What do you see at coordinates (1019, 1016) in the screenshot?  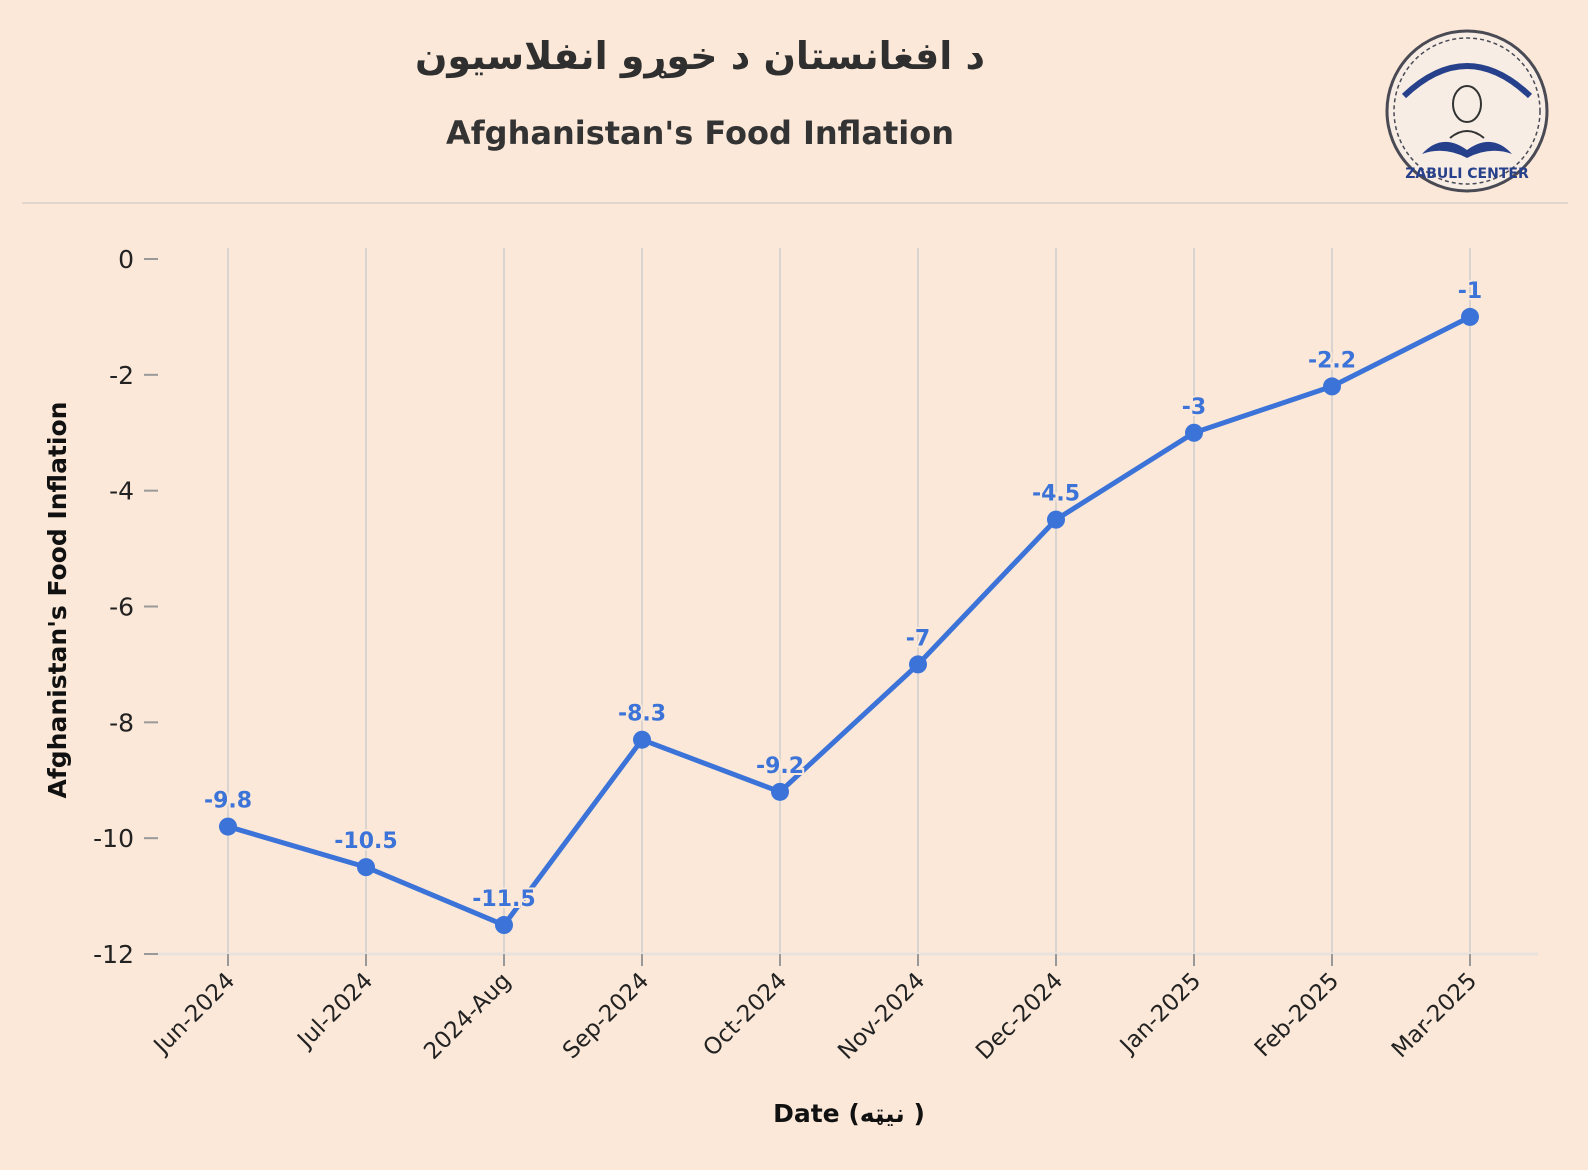 I see `x-tick-label: Dec-2024` at bounding box center [1019, 1016].